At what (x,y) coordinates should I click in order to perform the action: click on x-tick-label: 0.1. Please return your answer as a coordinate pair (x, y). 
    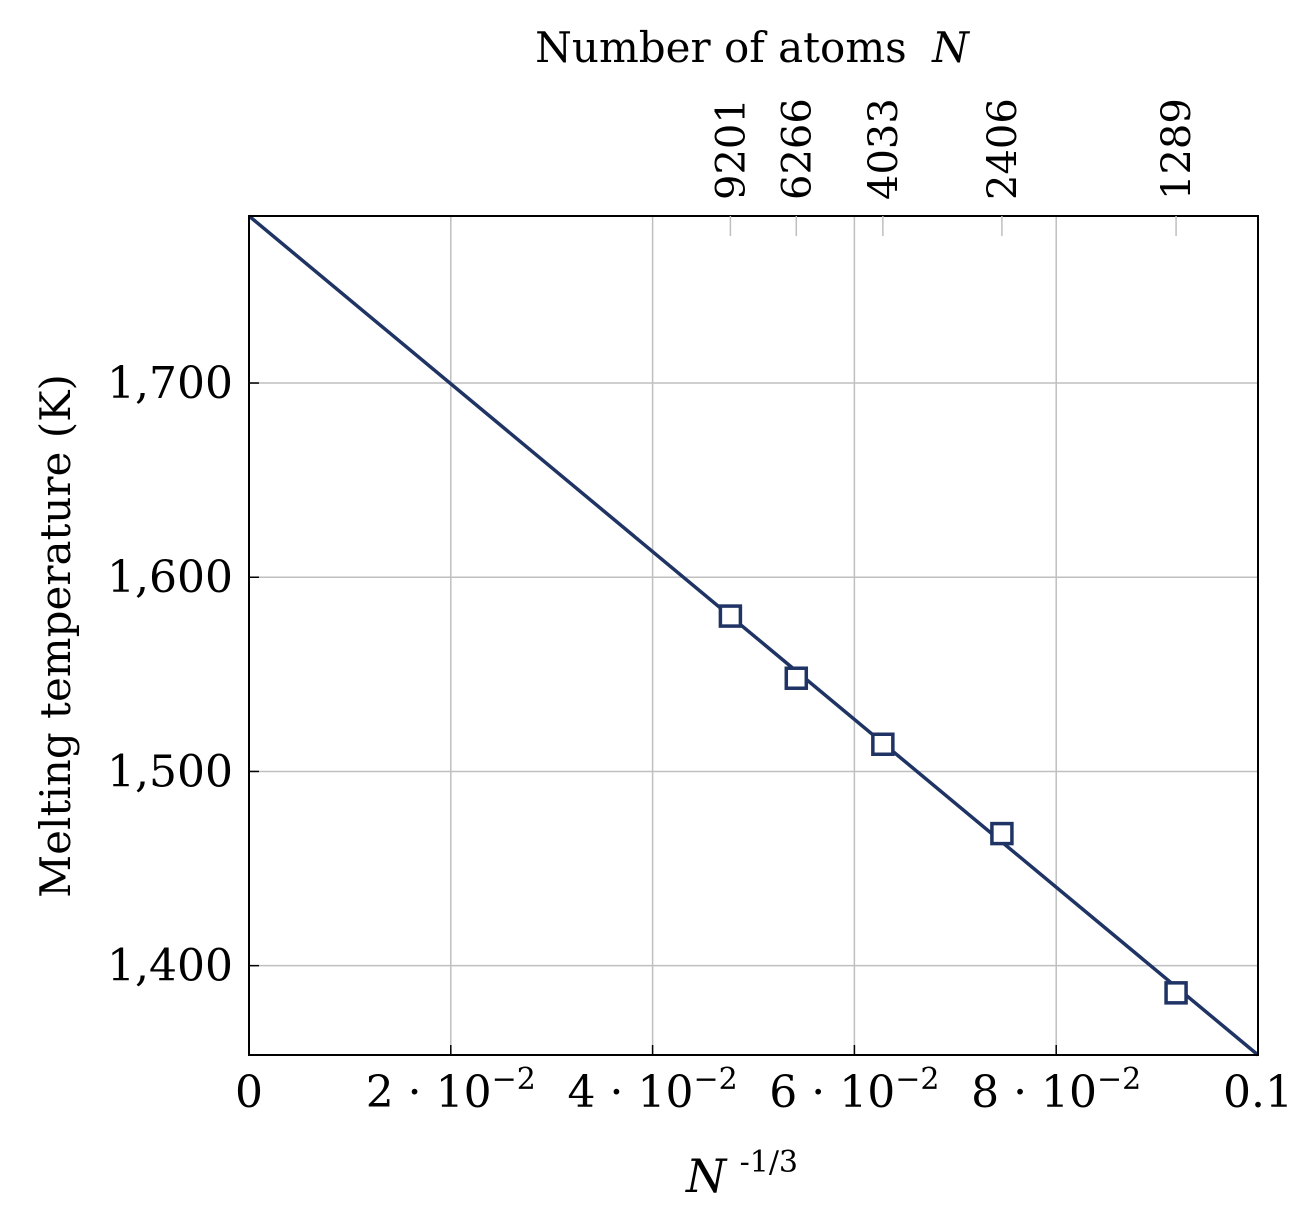
    Looking at the image, I should click on (1258, 1092).